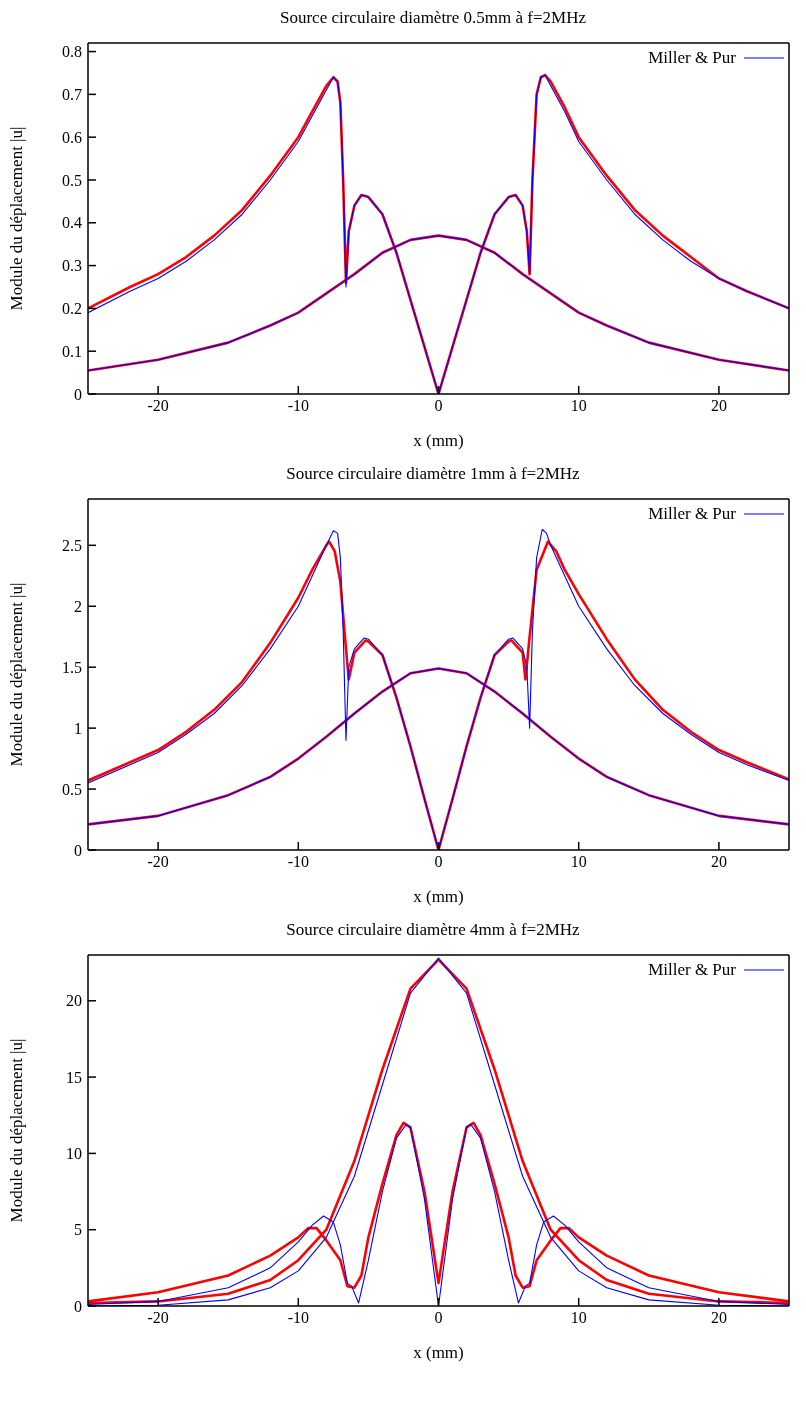  Describe the element at coordinates (72, 223) in the screenshot. I see `y-tick-label: 0.4` at that location.